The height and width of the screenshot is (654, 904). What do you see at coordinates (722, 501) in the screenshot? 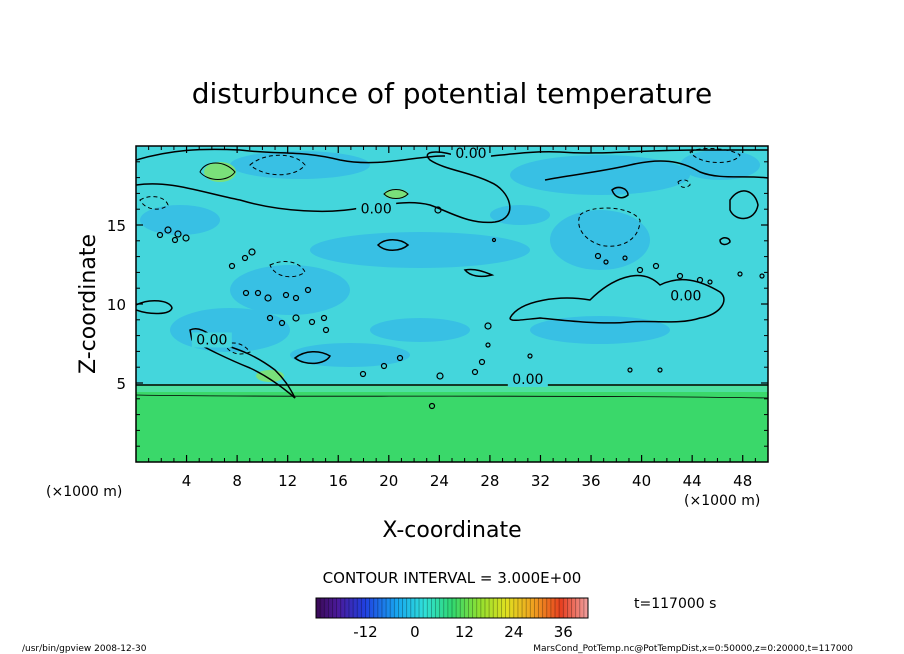
I see `x-unit-label: (×1000 m)` at bounding box center [722, 501].